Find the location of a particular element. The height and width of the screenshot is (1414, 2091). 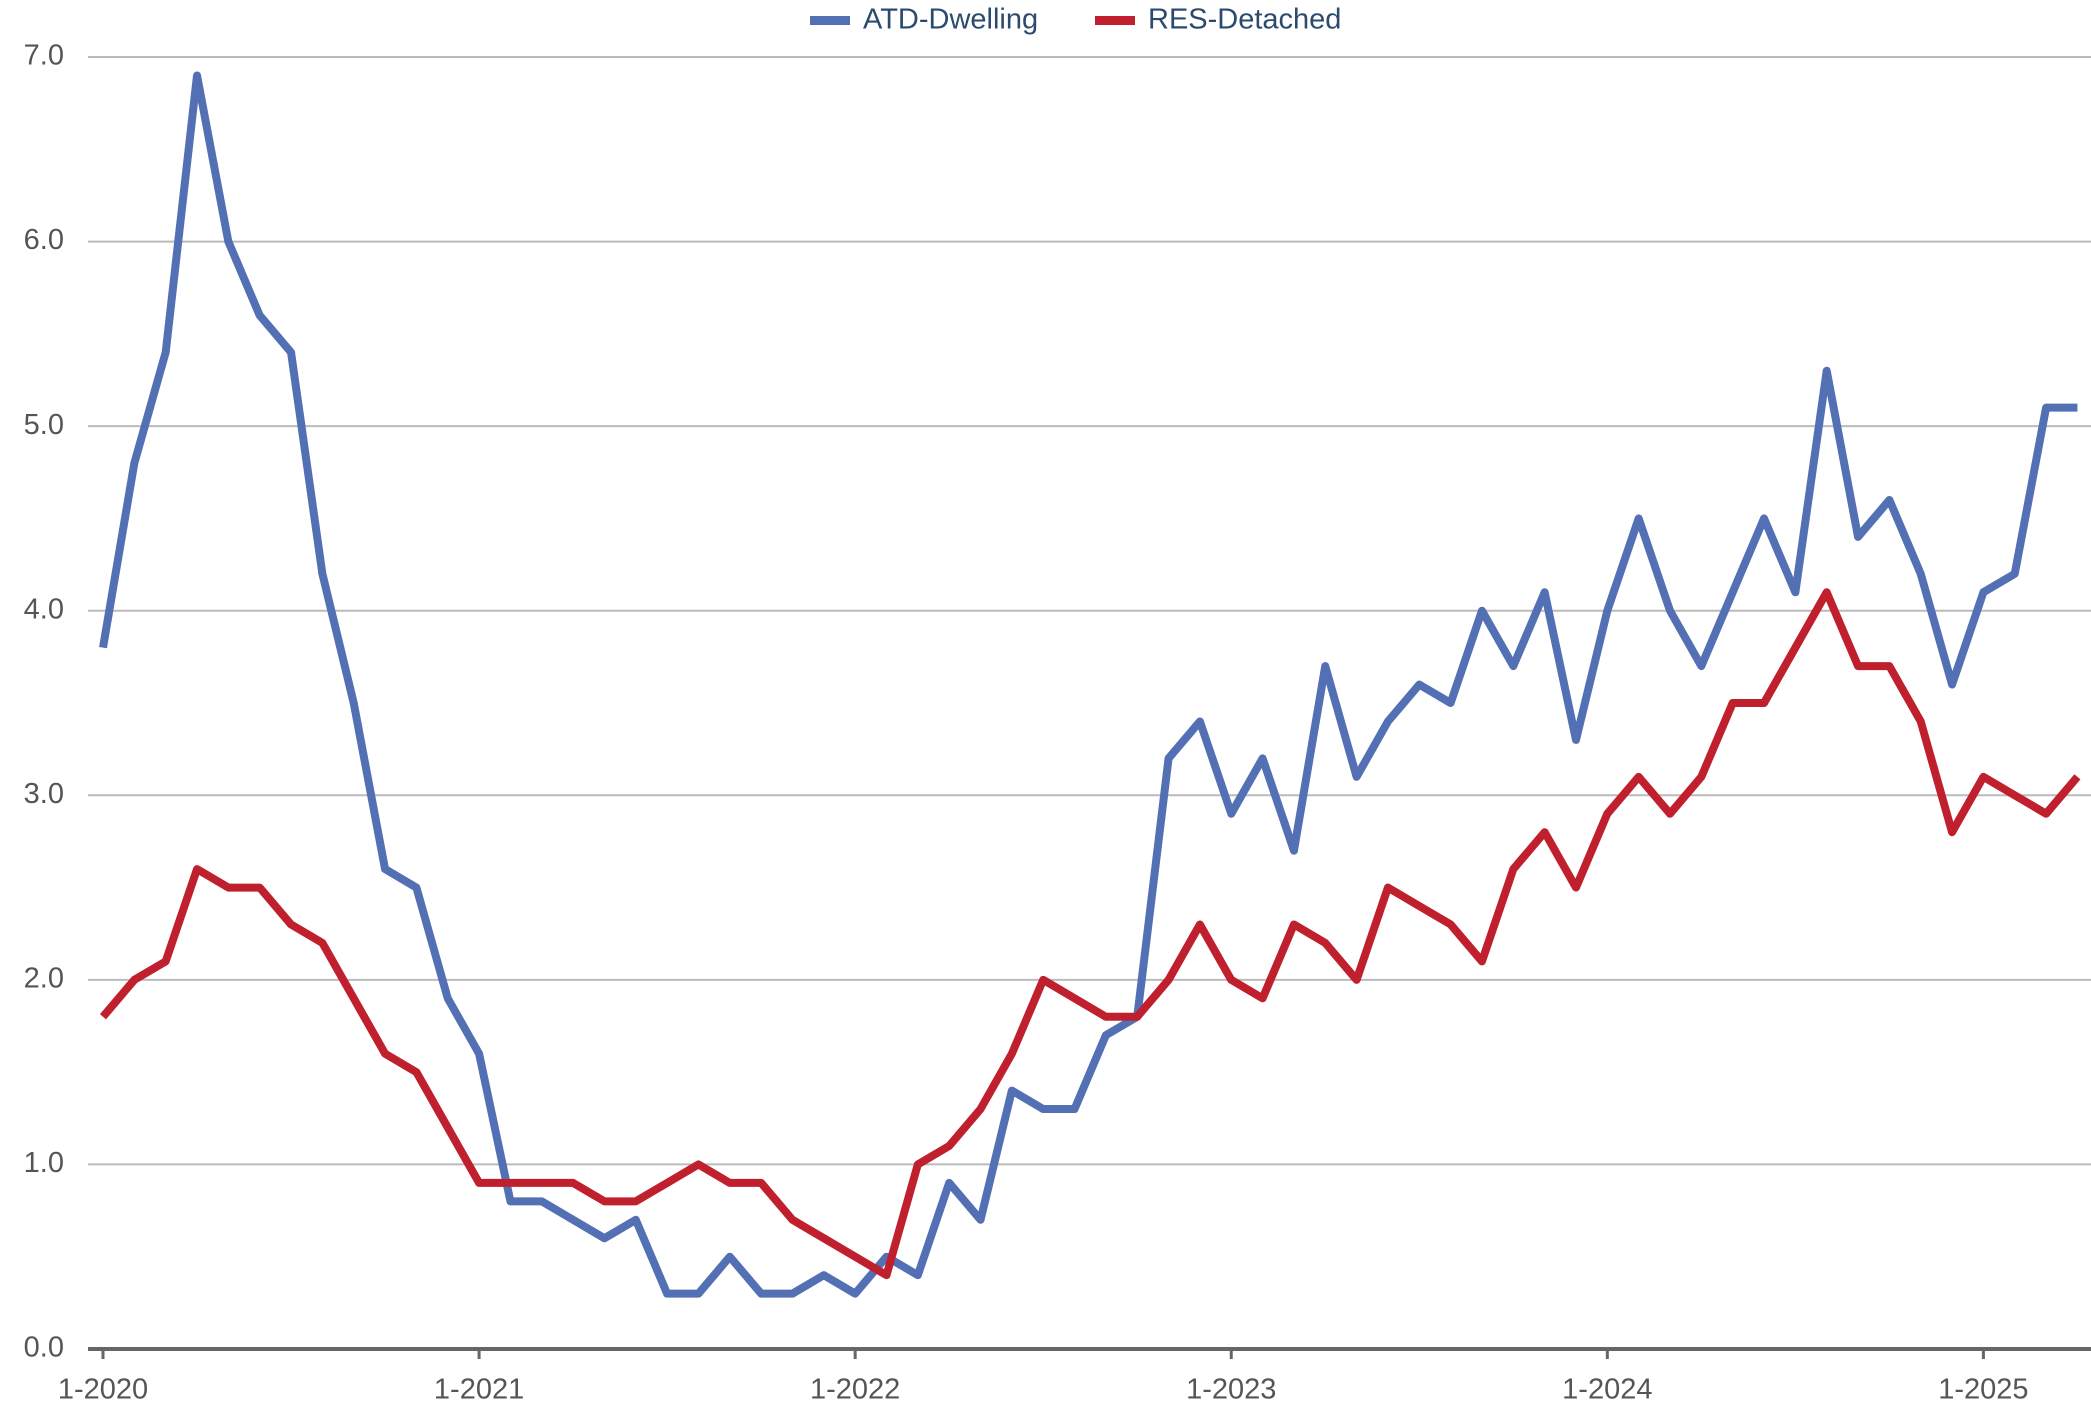

x-tick-label: 1-2023 is located at coordinates (1231, 1390).